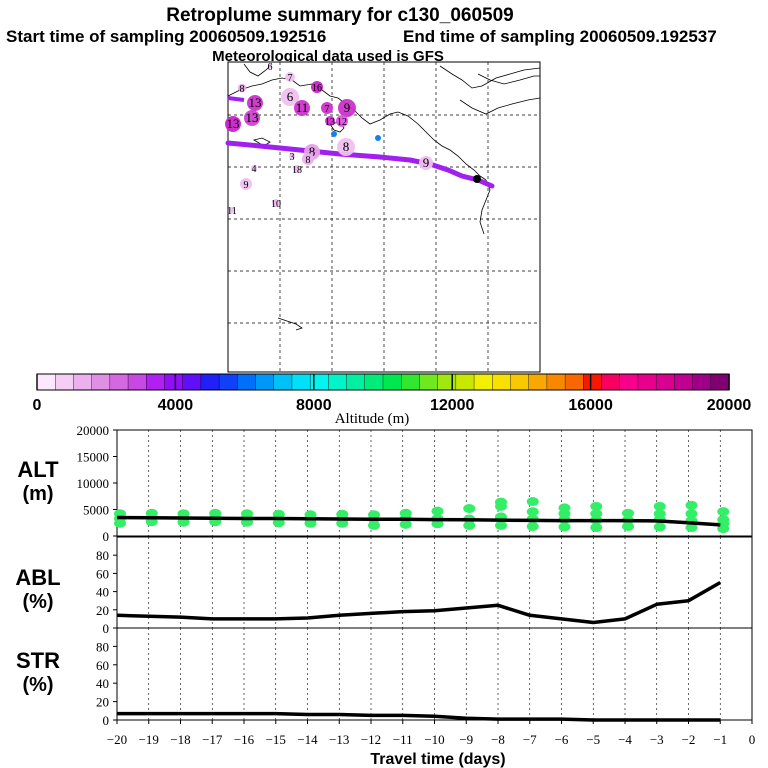 This screenshot has height=768, width=768. I want to click on plume-point-label-11: 12, so click(342, 122).